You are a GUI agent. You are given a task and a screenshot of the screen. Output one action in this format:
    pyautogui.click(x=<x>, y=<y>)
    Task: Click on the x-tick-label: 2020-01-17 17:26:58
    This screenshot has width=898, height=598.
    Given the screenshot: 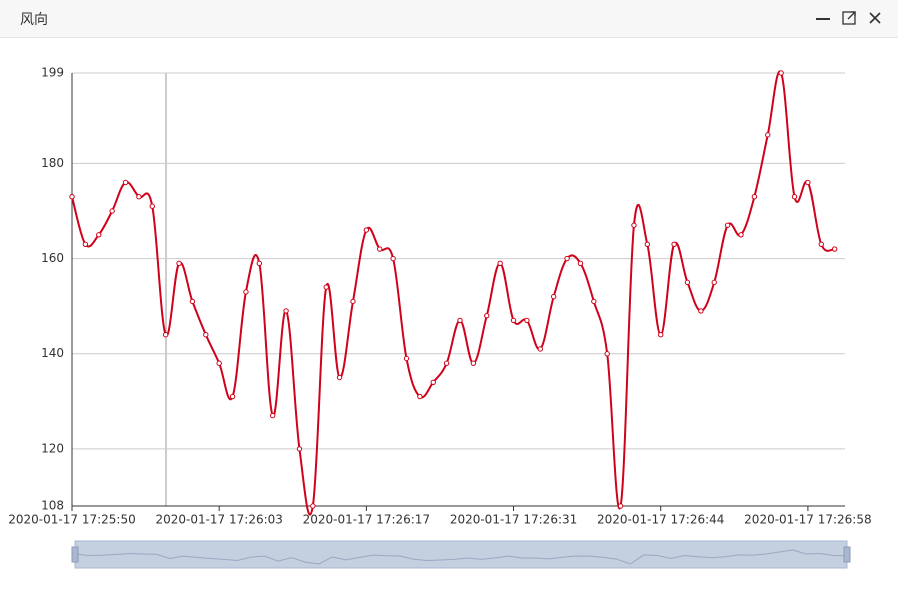 What is the action you would take?
    pyautogui.click(x=807, y=520)
    